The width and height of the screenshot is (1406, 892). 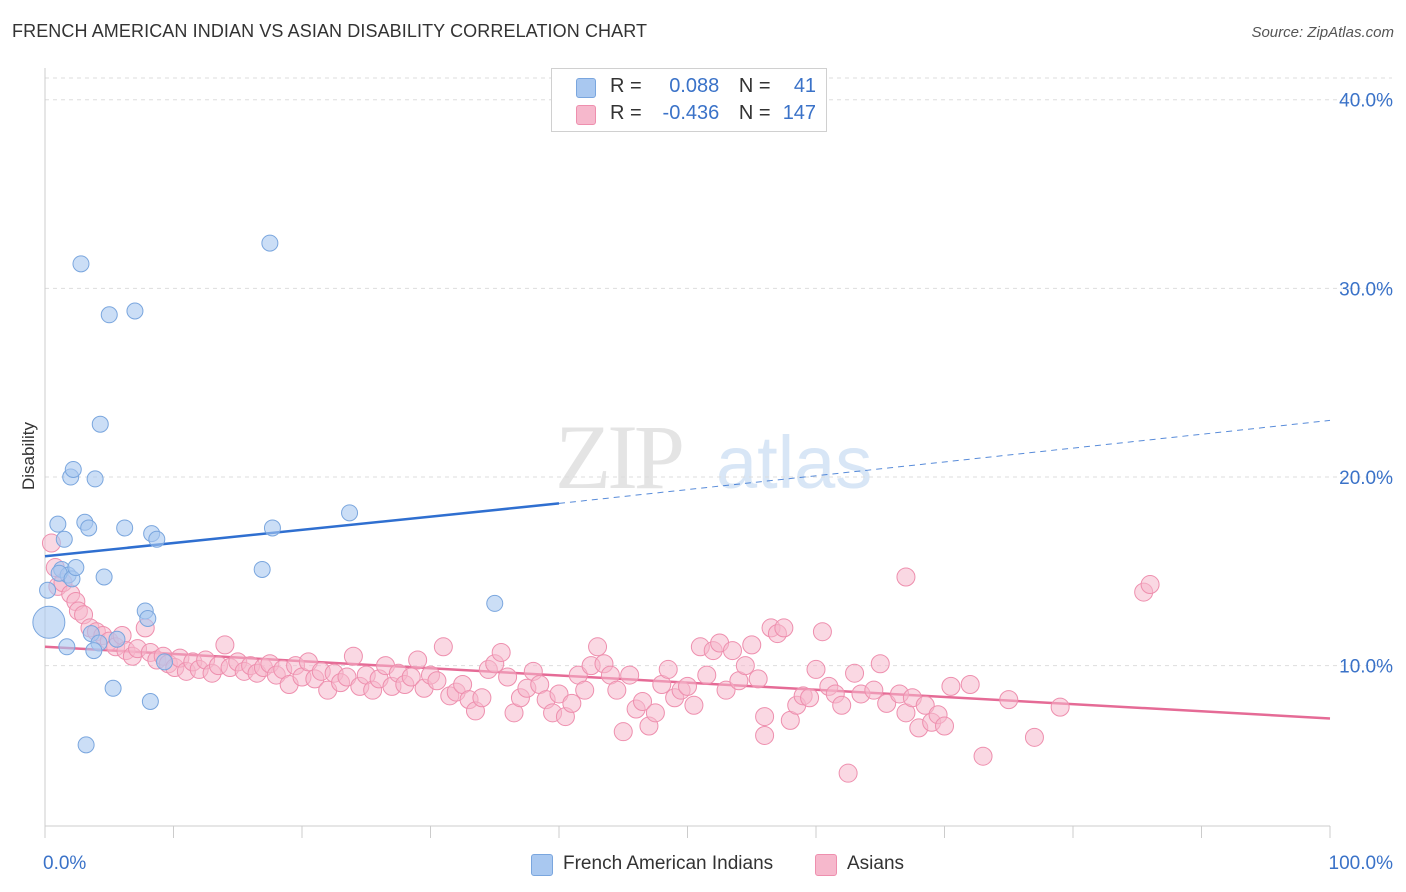 What do you see at coordinates (302, 530) in the screenshot?
I see `trend-line-french-american-indians` at bounding box center [302, 530].